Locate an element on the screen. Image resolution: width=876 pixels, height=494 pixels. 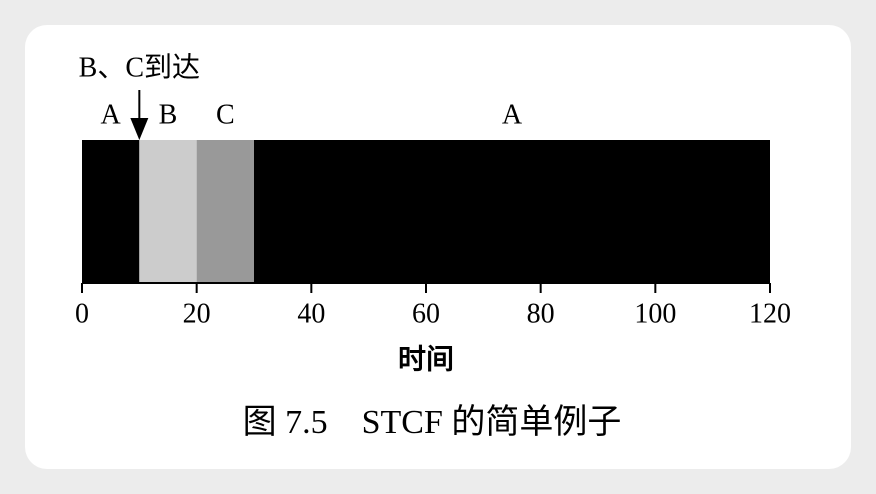
segment-label: B is located at coordinates (168, 114).